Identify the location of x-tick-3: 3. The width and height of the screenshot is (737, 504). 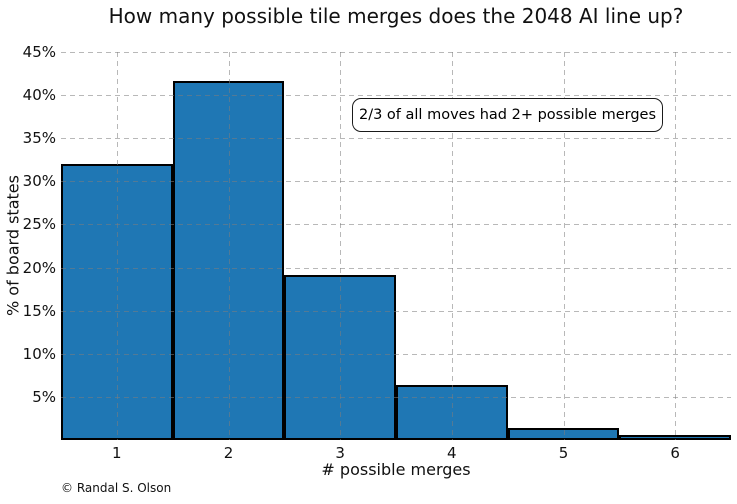
(340, 453).